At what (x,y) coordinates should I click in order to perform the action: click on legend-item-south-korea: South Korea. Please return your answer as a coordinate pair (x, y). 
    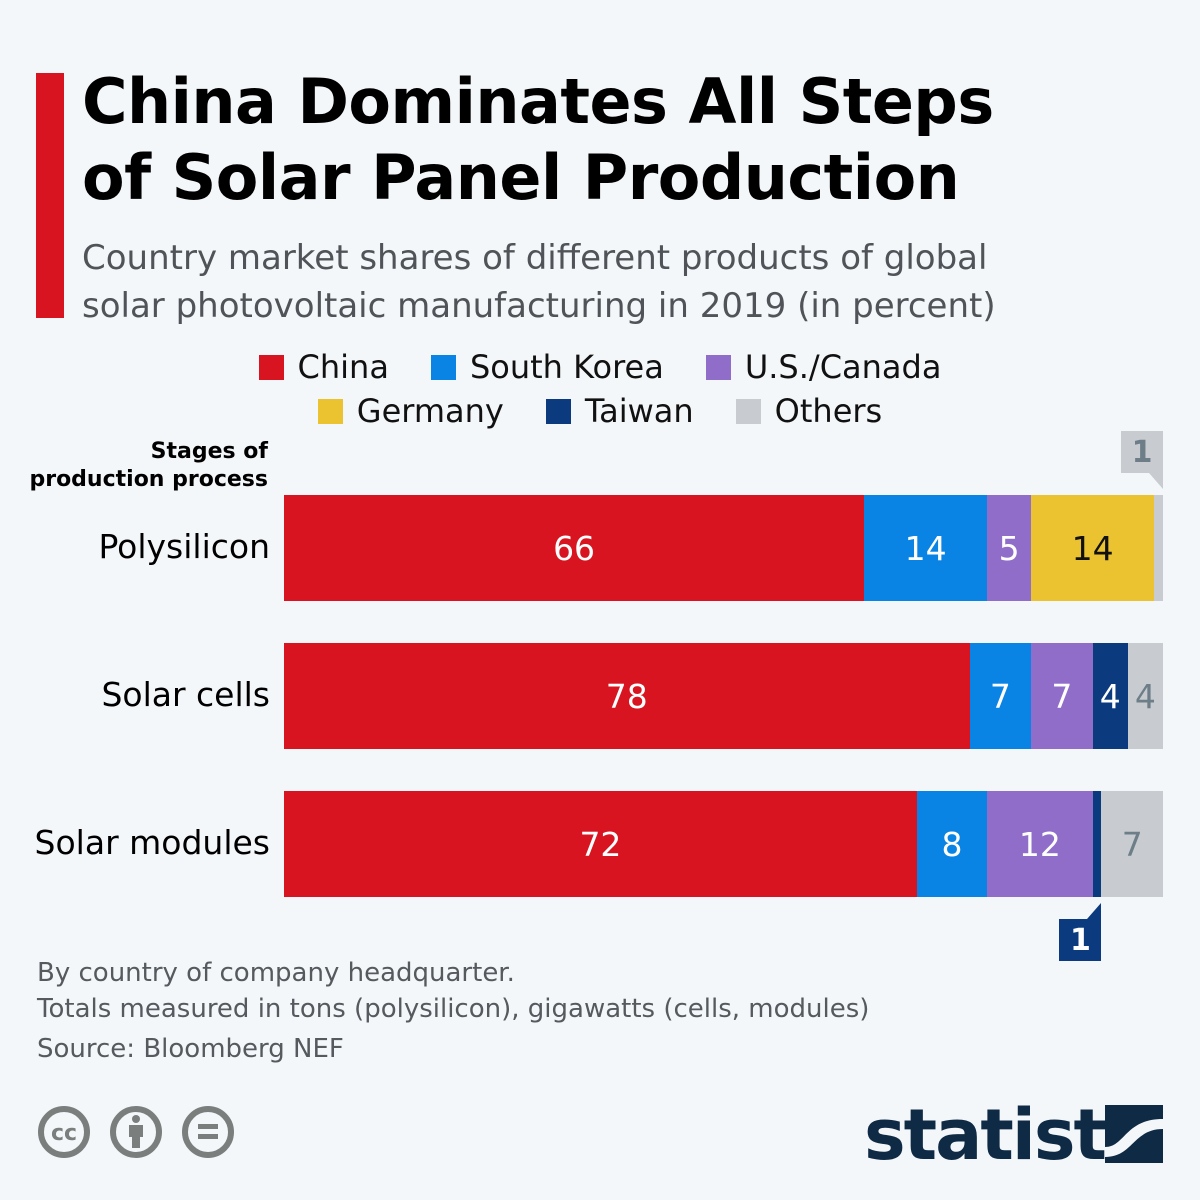
    Looking at the image, I should click on (547, 367).